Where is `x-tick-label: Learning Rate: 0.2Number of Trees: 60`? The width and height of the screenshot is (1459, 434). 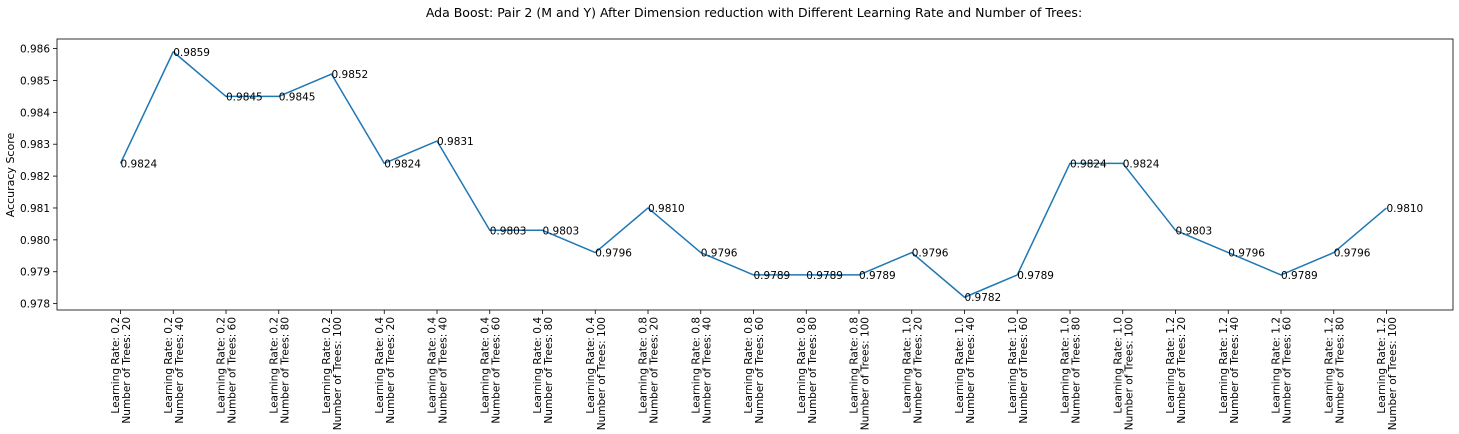
x-tick-label: Learning Rate: 0.2Number of Trees: 60 is located at coordinates (227, 370).